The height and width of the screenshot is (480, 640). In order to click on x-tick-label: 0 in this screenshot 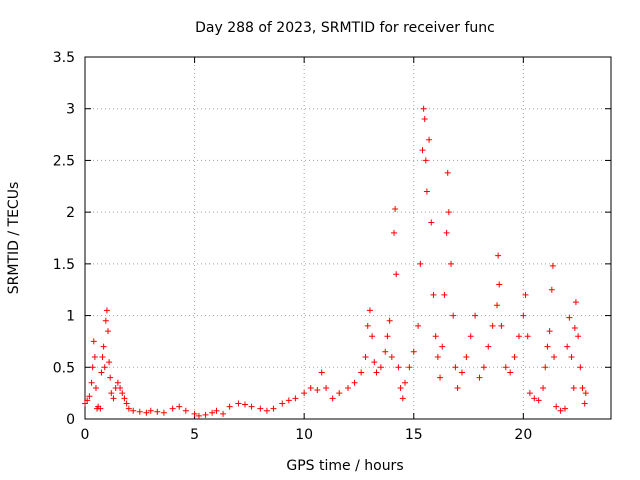, I will do `click(85, 435)`.